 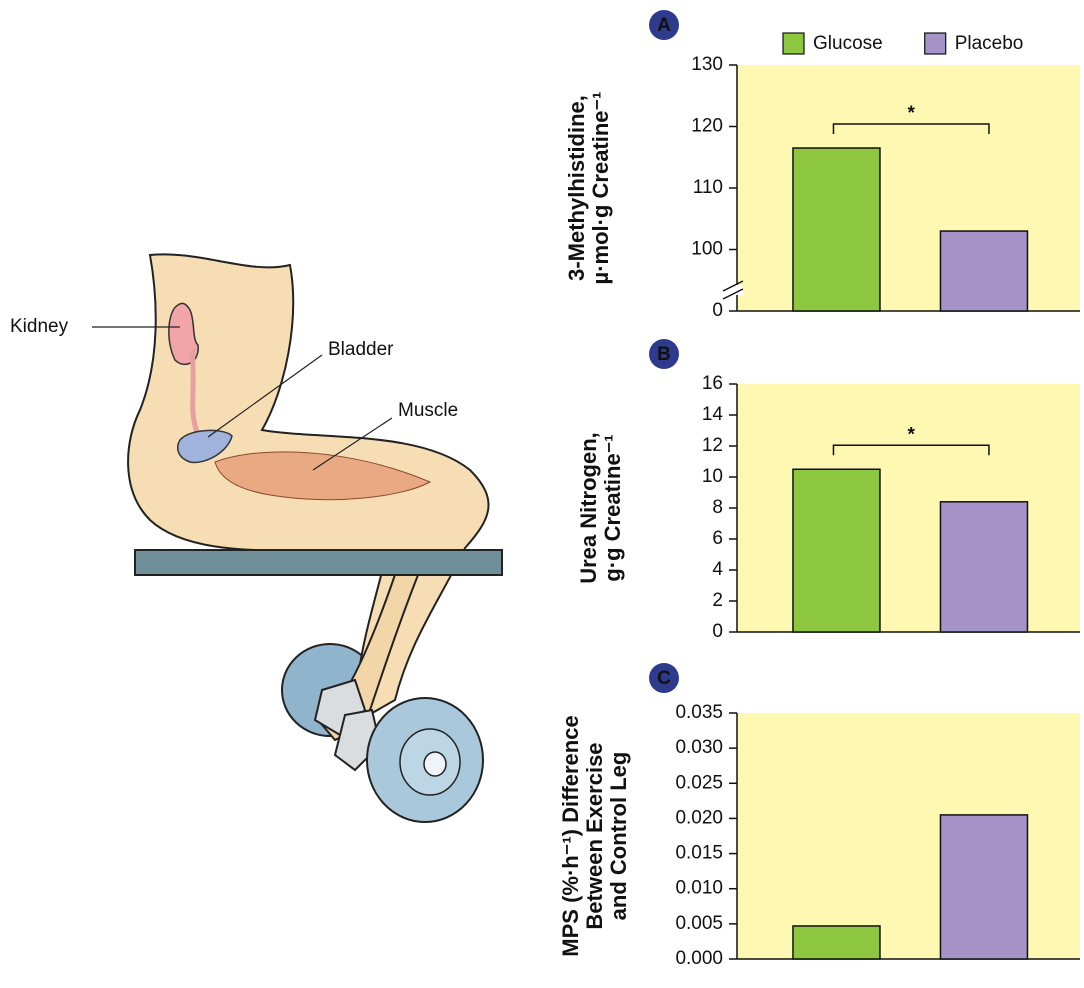 I want to click on label-muscle: Muscle, so click(x=428, y=410).